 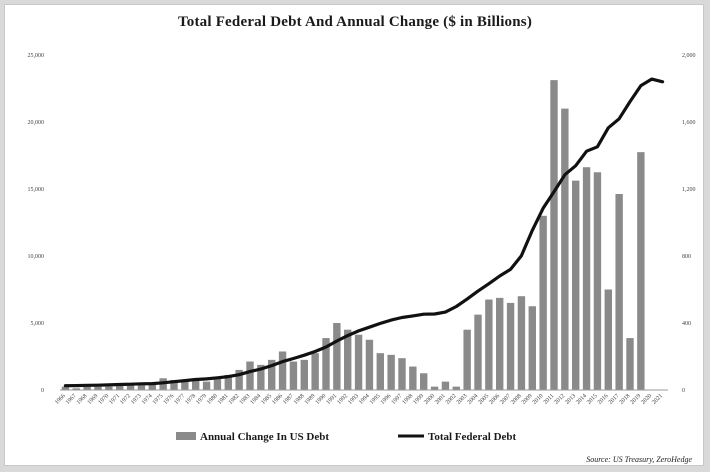 What do you see at coordinates (451, 399) in the screenshot?
I see `x-tick-label: 2002` at bounding box center [451, 399].